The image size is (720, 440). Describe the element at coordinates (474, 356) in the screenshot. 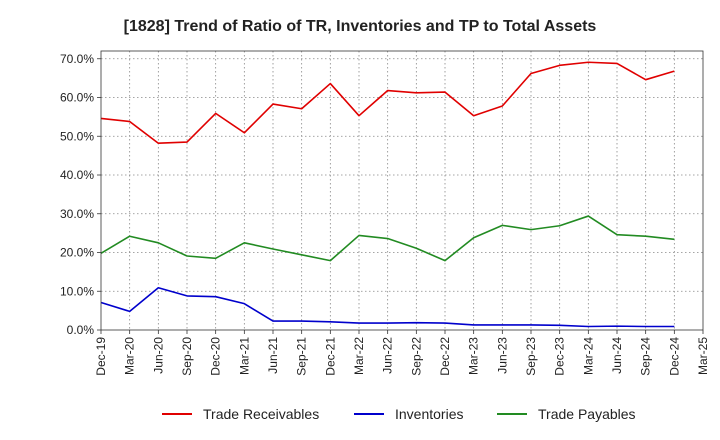

I see `x-tick-label: Mar-23` at that location.